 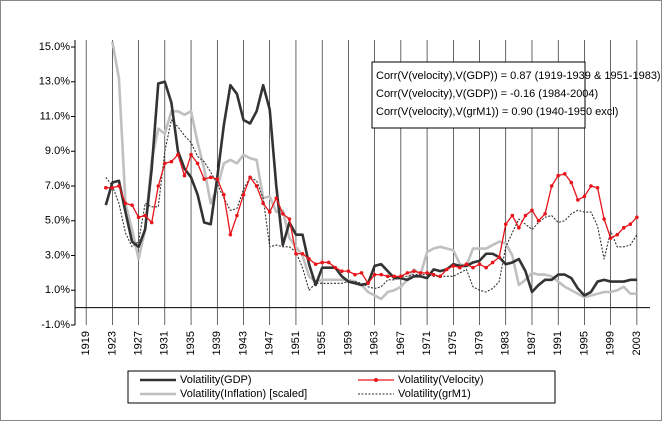 I want to click on y-tick-label: 13.0%, so click(x=54, y=82).